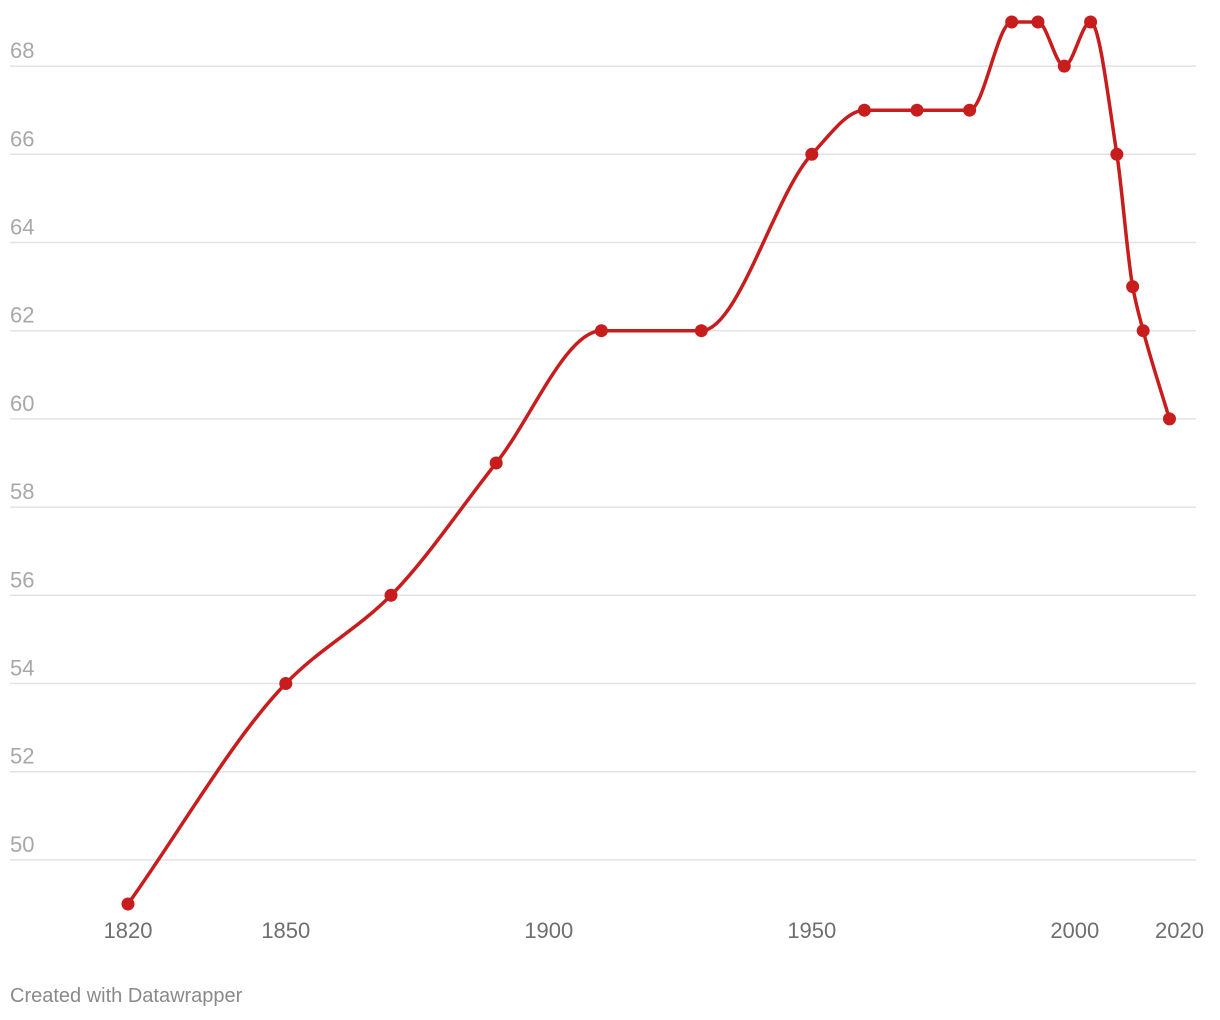 The image size is (1220, 1020). Describe the element at coordinates (22, 50) in the screenshot. I see `y-tick-label: 68` at that location.